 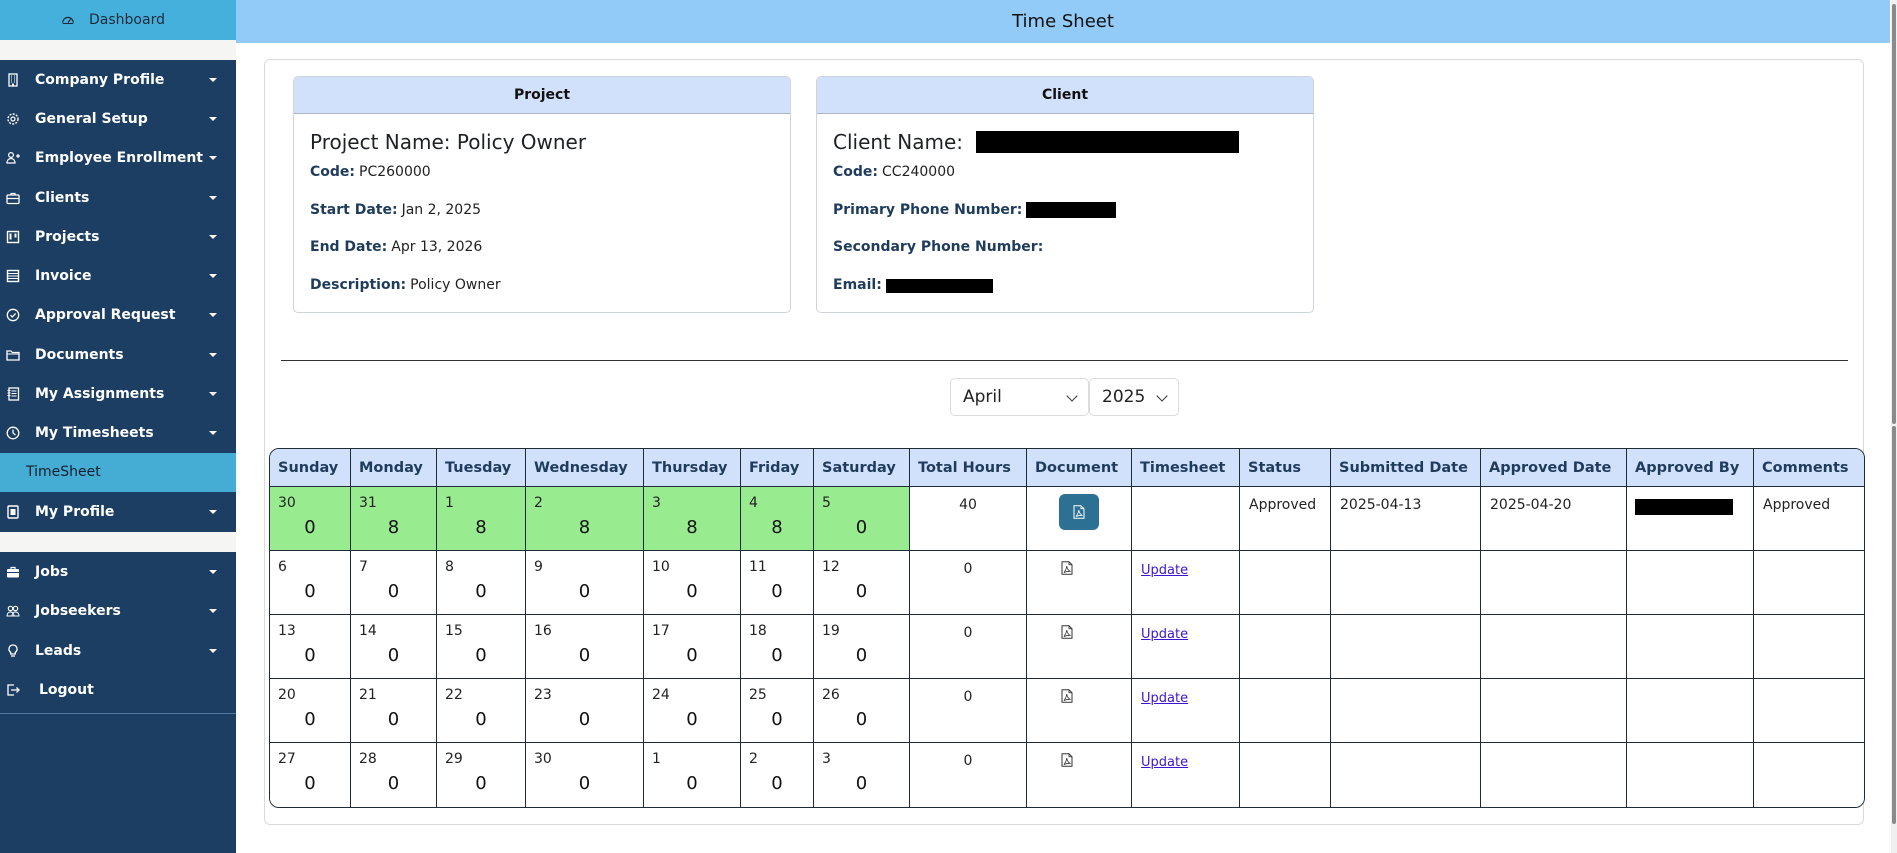 I want to click on sidebar-item-dashboard: Dashboard, so click(x=118, y=20).